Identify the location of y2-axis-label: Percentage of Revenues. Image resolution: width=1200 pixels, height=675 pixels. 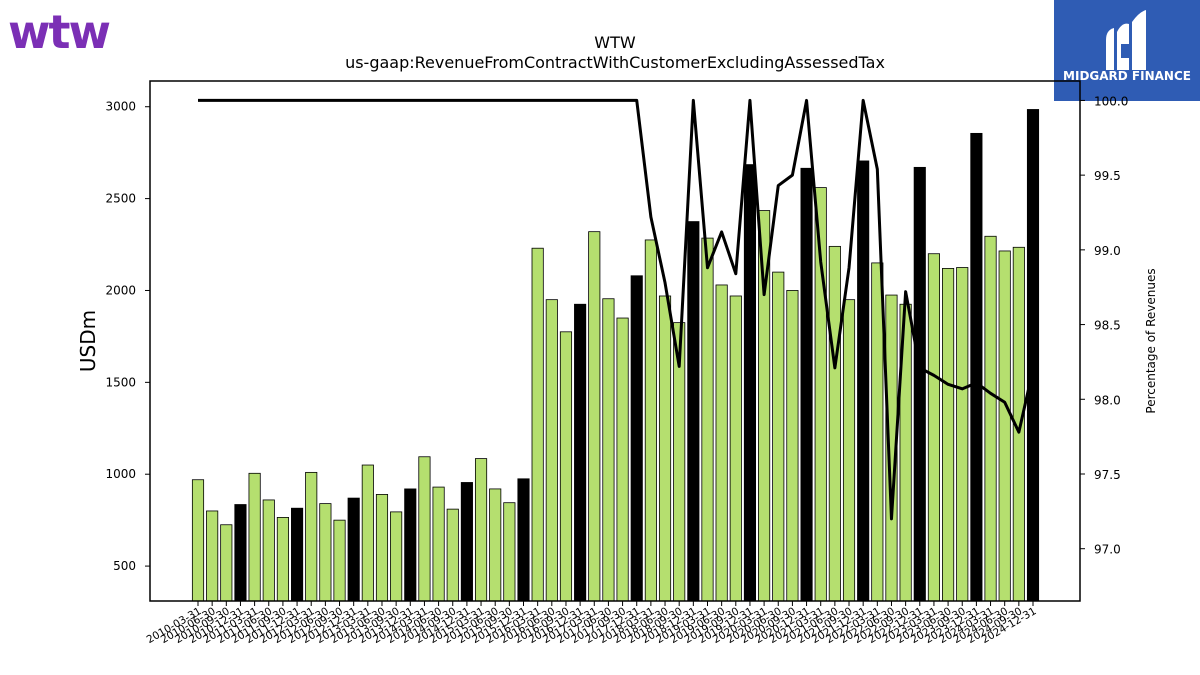
(1151, 340).